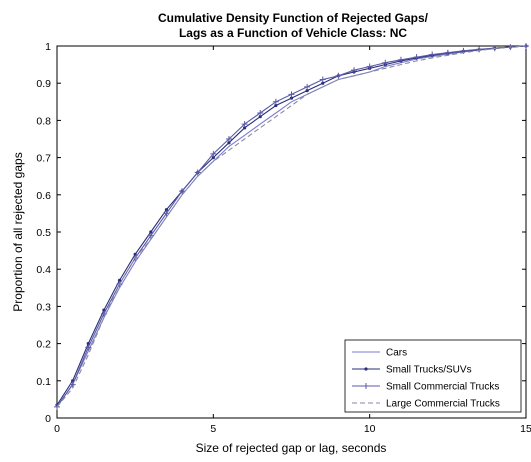 This screenshot has width=531, height=462. Describe the element at coordinates (43, 307) in the screenshot. I see `y-tick-label: 0.3` at that location.